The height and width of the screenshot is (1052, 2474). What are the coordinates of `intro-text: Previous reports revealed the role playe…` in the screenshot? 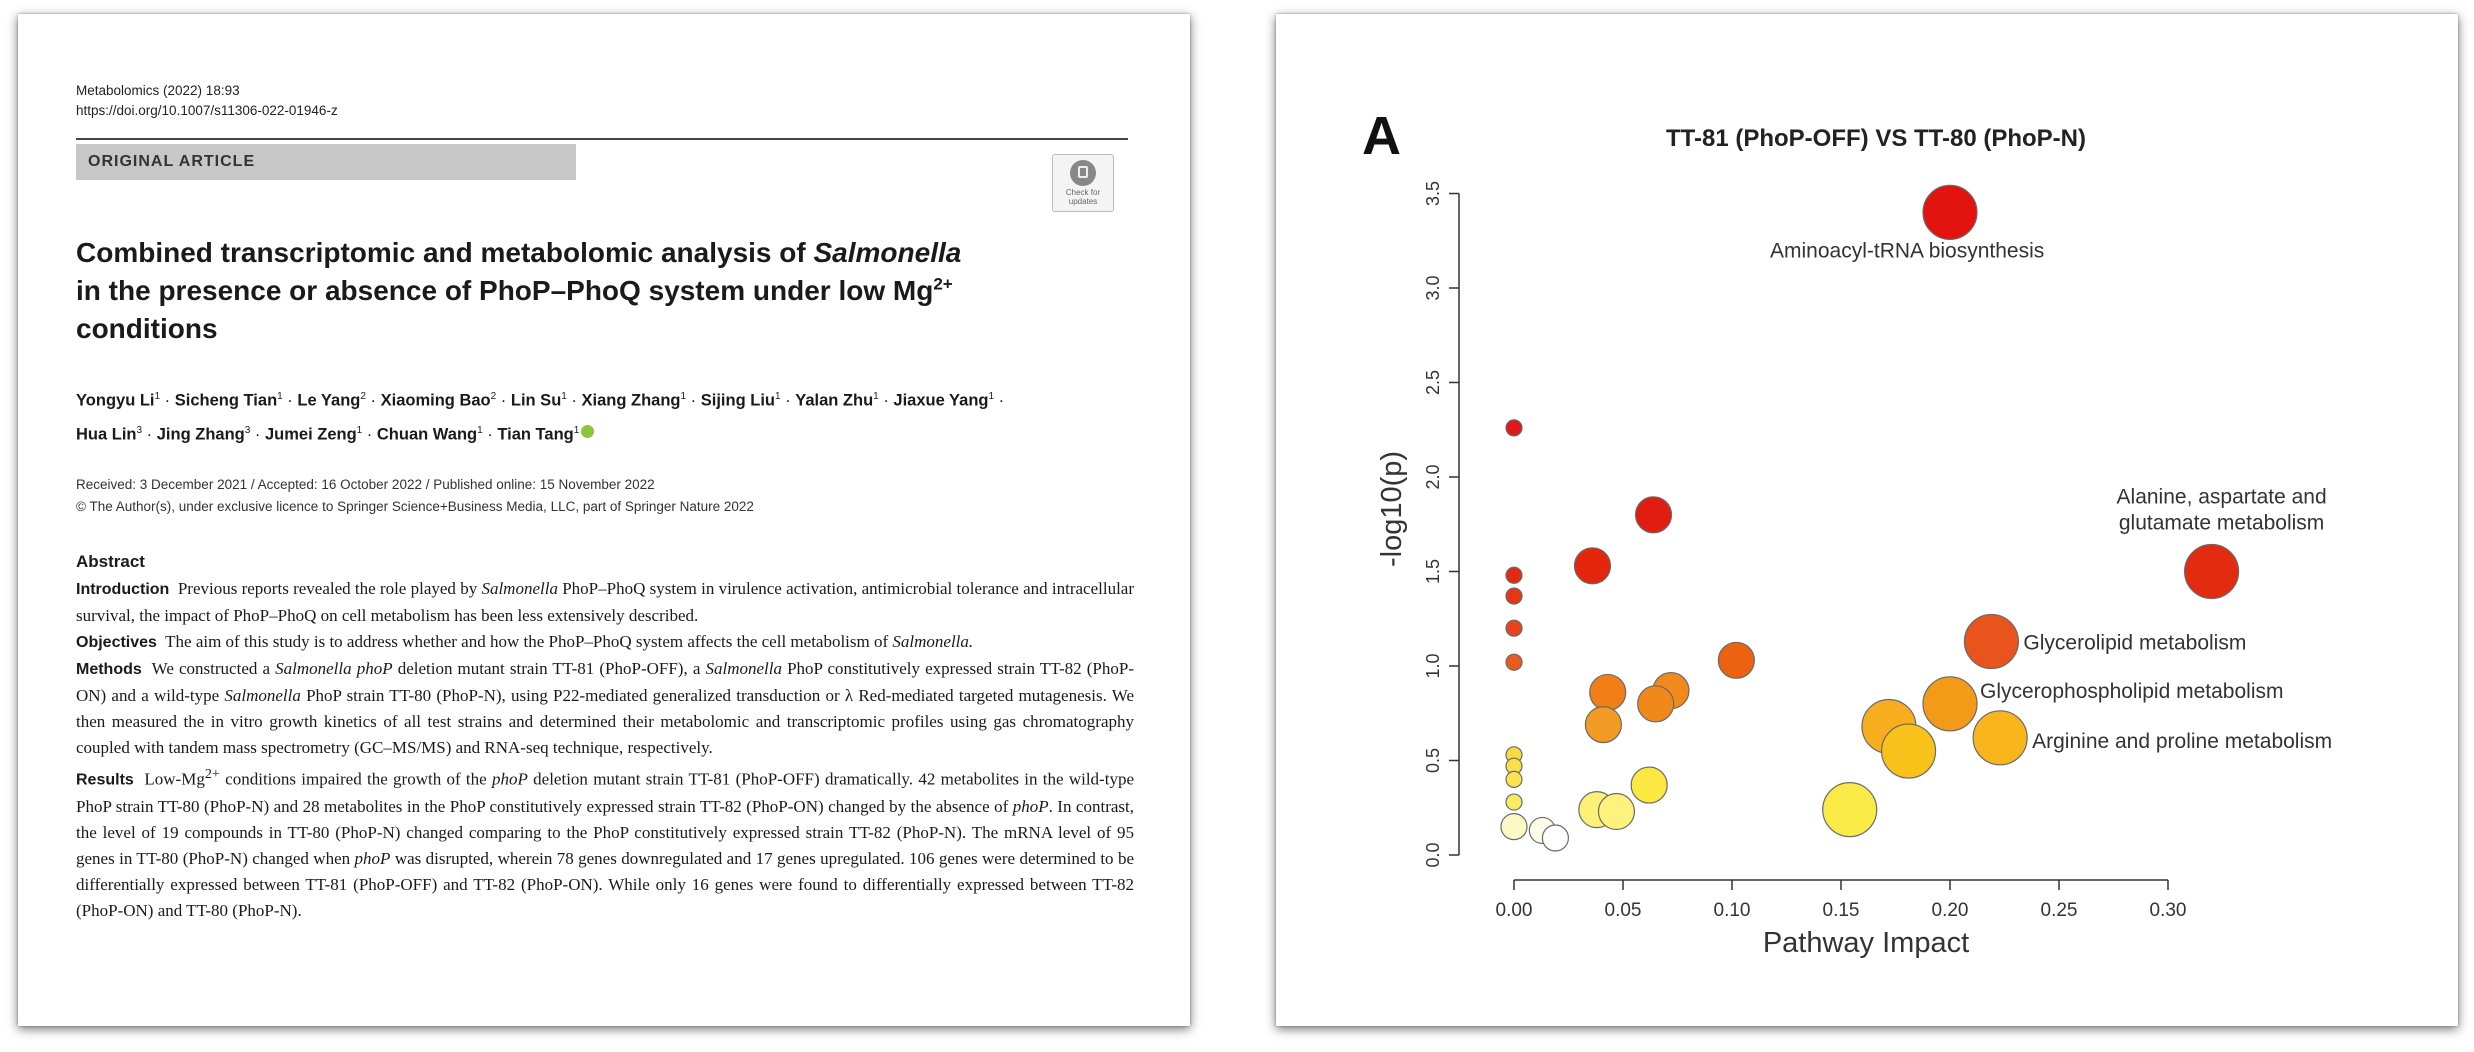 It's located at (329, 588).